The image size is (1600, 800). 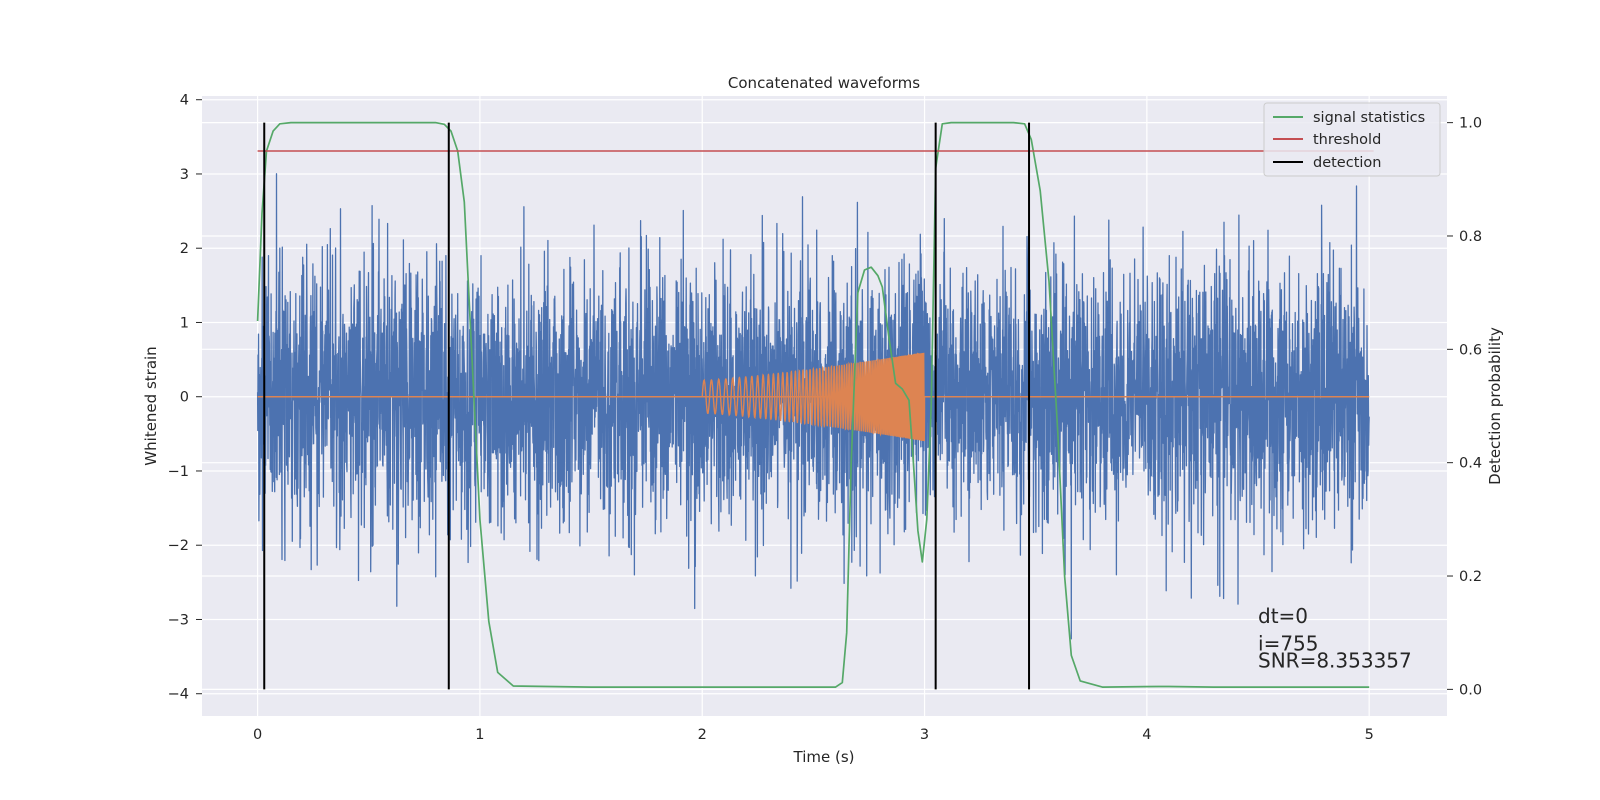 I want to click on y-tick-label: 2, so click(x=184, y=249).